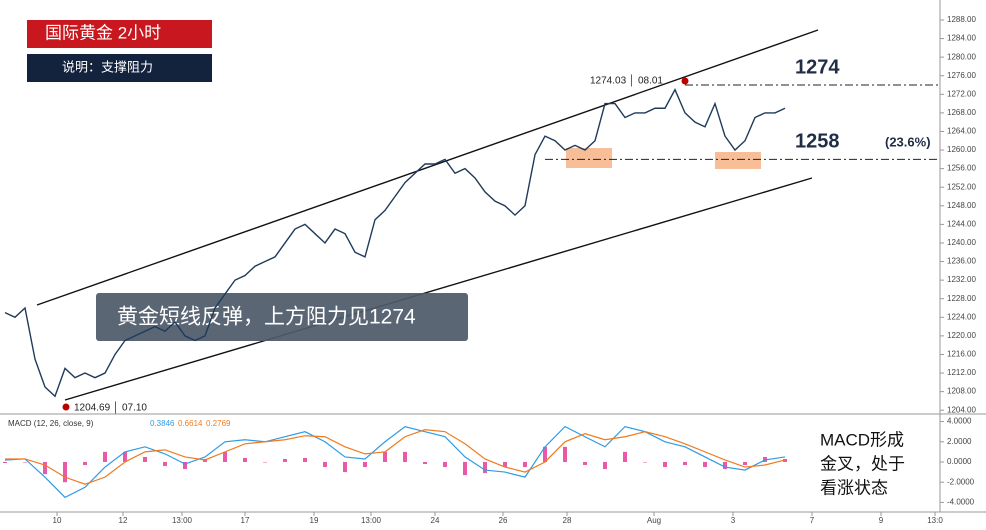  What do you see at coordinates (862, 439) in the screenshot?
I see `note-line: MACD形成` at bounding box center [862, 439].